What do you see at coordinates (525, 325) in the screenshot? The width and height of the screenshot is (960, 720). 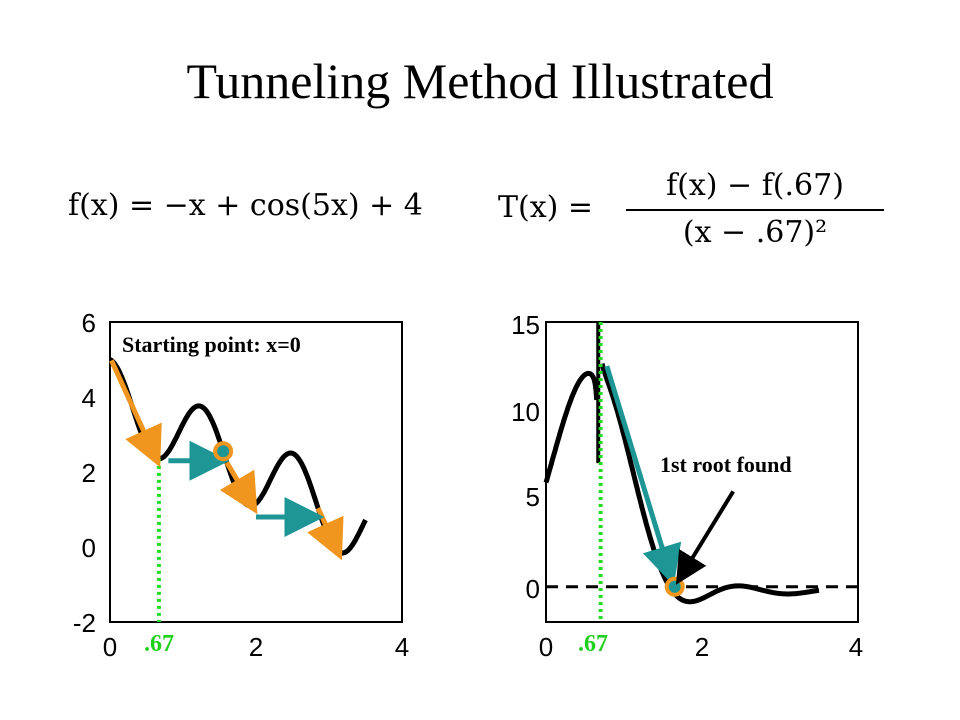 I see `ytick-label: 15` at bounding box center [525, 325].